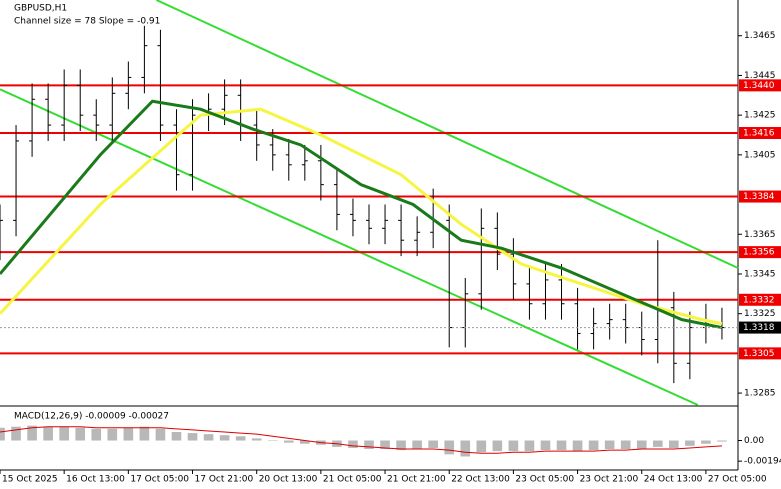  I want to click on x-tick-label: 23 Oct 21:00, so click(609, 480).